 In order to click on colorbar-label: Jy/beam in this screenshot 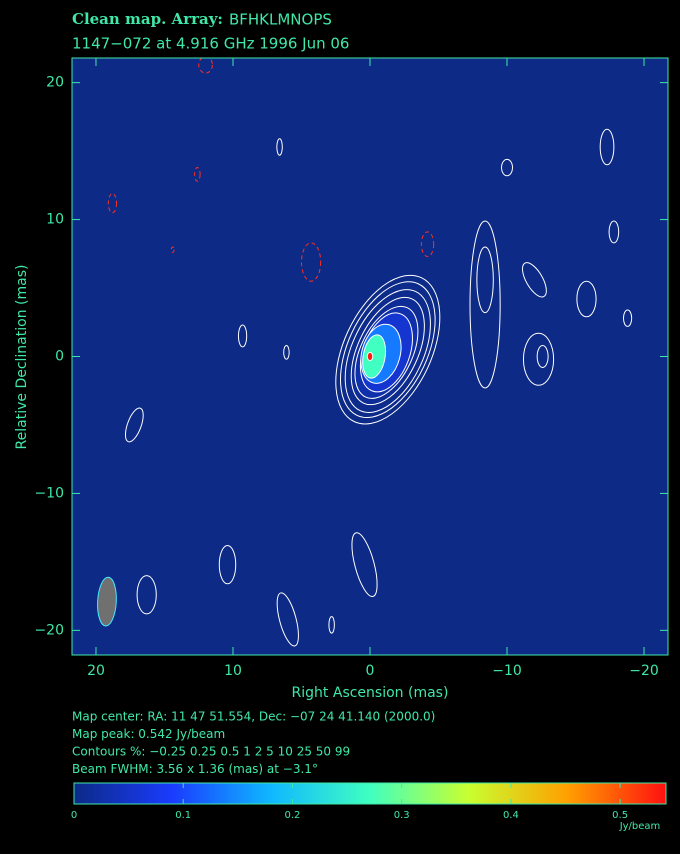, I will do `click(640, 826)`.